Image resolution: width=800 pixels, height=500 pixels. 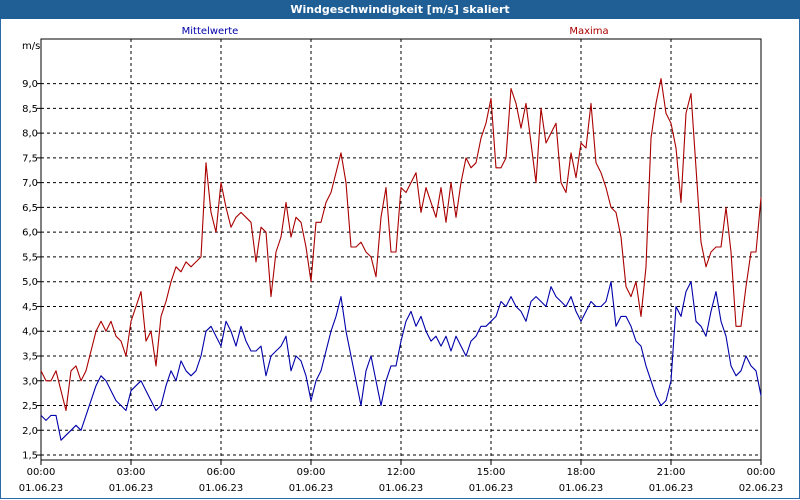 I want to click on y-tick-label: 7,5, so click(x=30, y=158).